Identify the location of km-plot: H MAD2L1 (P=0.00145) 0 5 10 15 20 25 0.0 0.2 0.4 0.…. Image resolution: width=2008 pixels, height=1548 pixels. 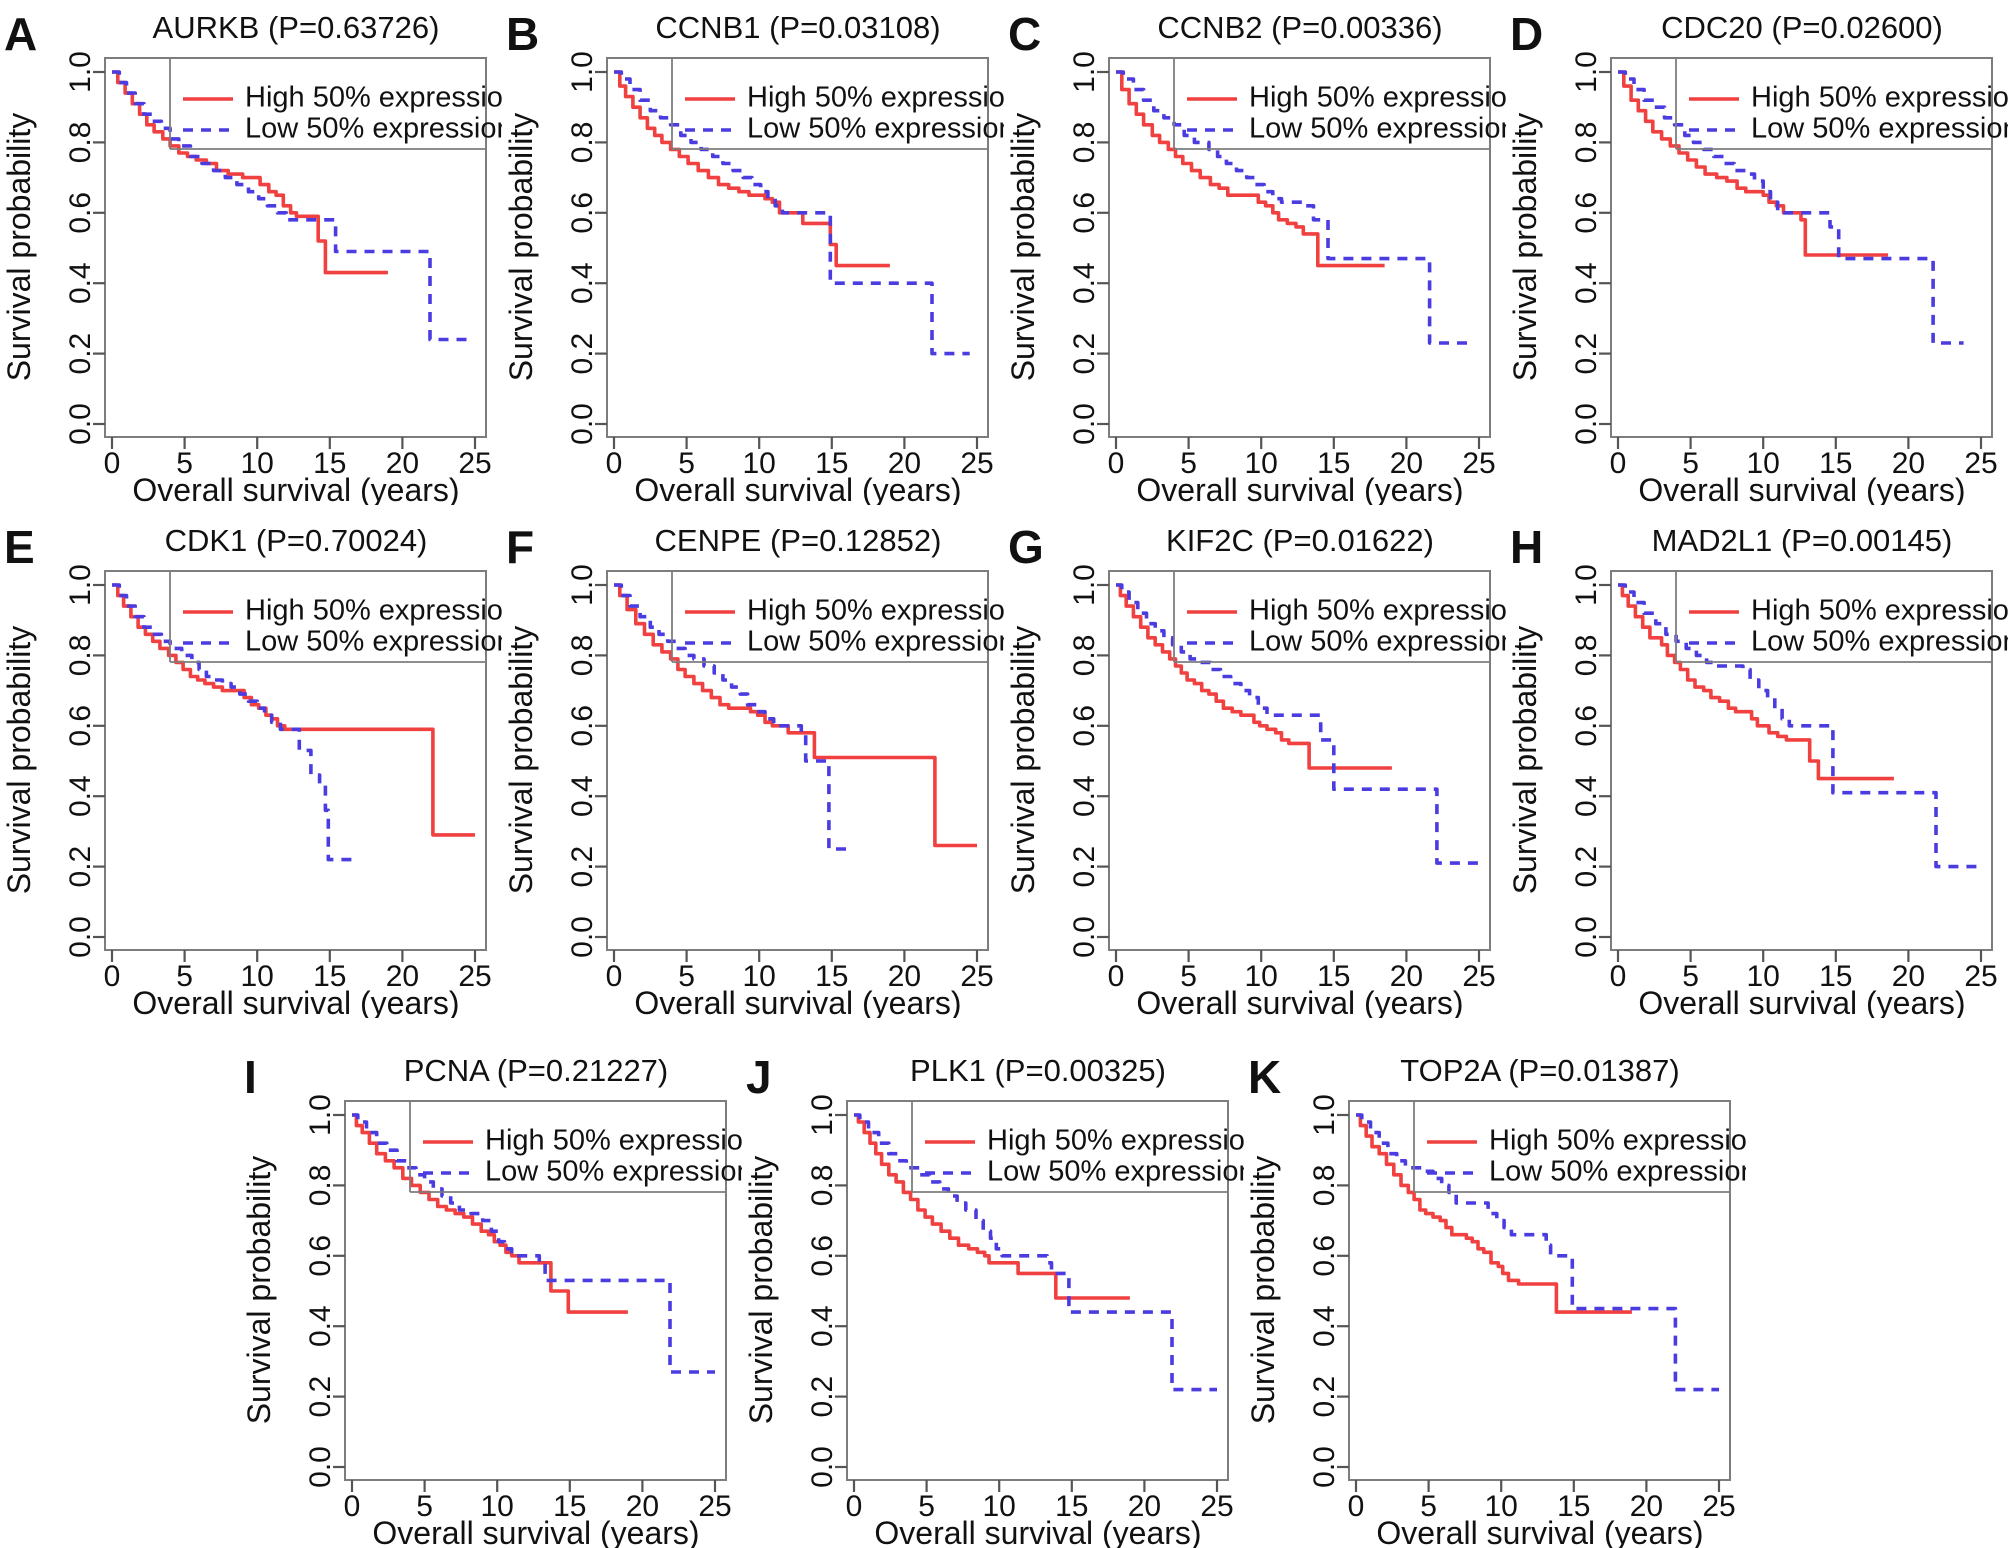
(1757, 769).